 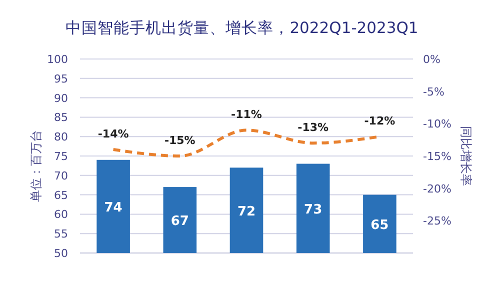 I want to click on y-tick-label: 100, so click(x=57, y=59).